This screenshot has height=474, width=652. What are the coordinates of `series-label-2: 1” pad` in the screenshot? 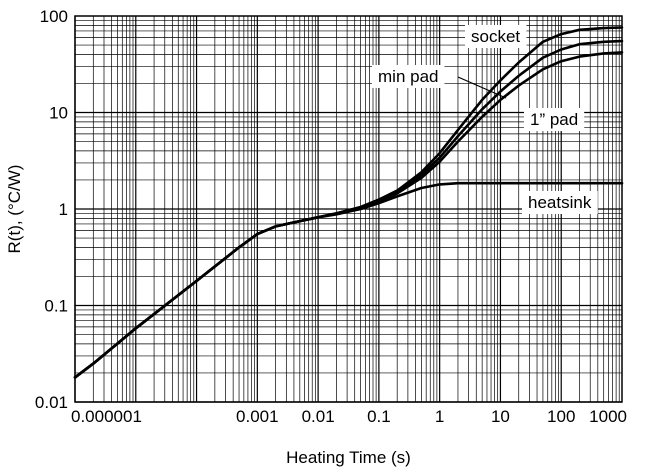 It's located at (554, 119).